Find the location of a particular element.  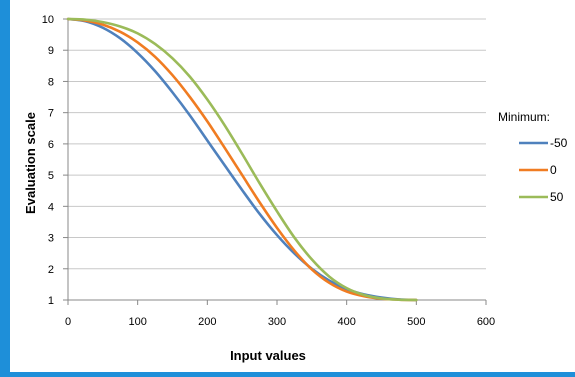

x-tick-label: 400 is located at coordinates (346, 322).